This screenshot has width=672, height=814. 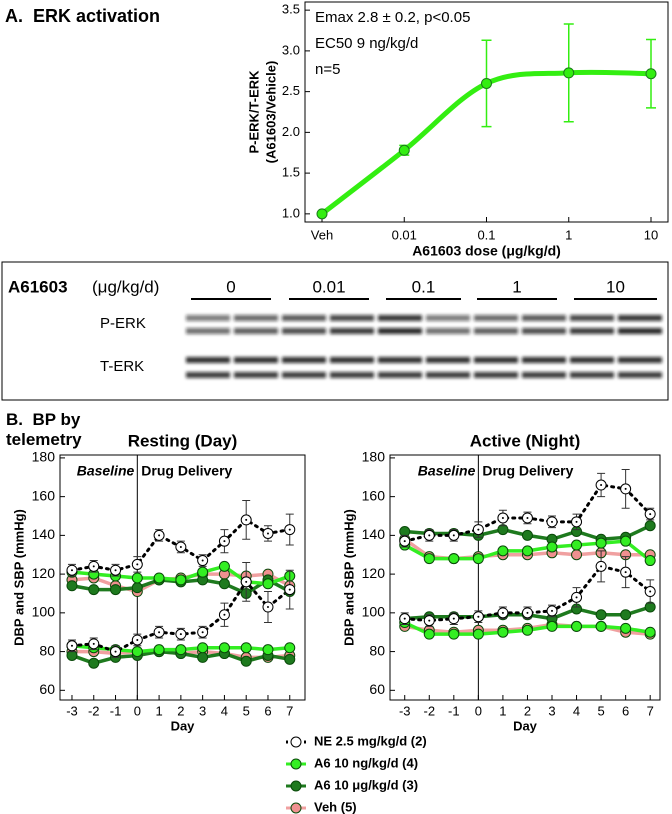 What do you see at coordinates (230, 286) in the screenshot?
I see `lane-label: 0` at bounding box center [230, 286].